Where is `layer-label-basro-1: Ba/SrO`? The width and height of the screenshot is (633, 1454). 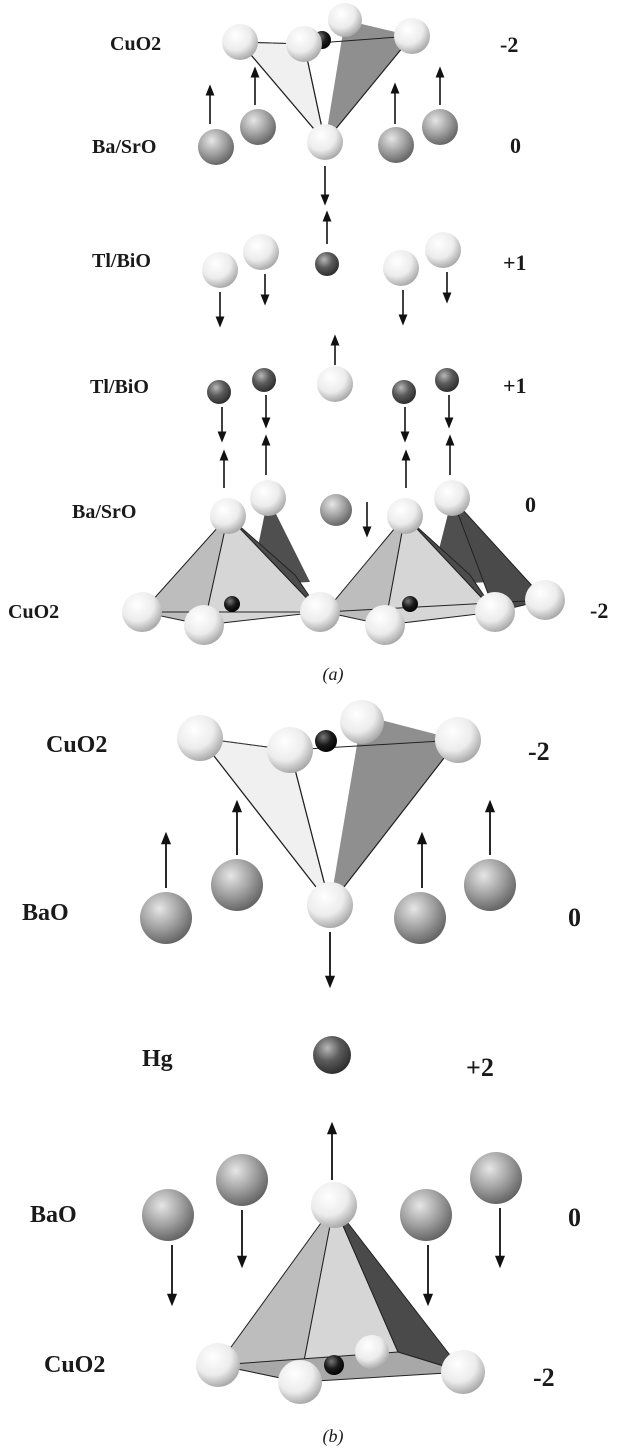 layer-label-basro-1: Ba/SrO is located at coordinates (124, 147).